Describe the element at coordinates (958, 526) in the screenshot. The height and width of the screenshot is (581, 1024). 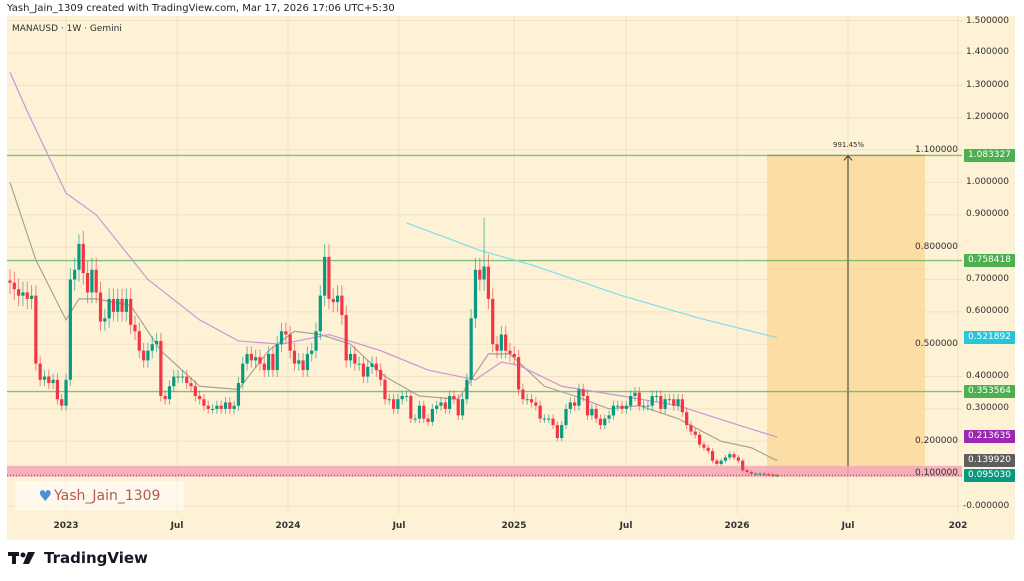
I see `x-axis-tick-label: 202` at that location.